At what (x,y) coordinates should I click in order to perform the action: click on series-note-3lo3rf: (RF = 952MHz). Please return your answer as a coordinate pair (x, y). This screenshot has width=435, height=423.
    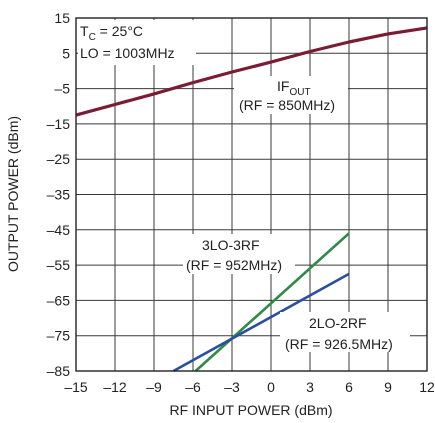
    Looking at the image, I should click on (234, 265).